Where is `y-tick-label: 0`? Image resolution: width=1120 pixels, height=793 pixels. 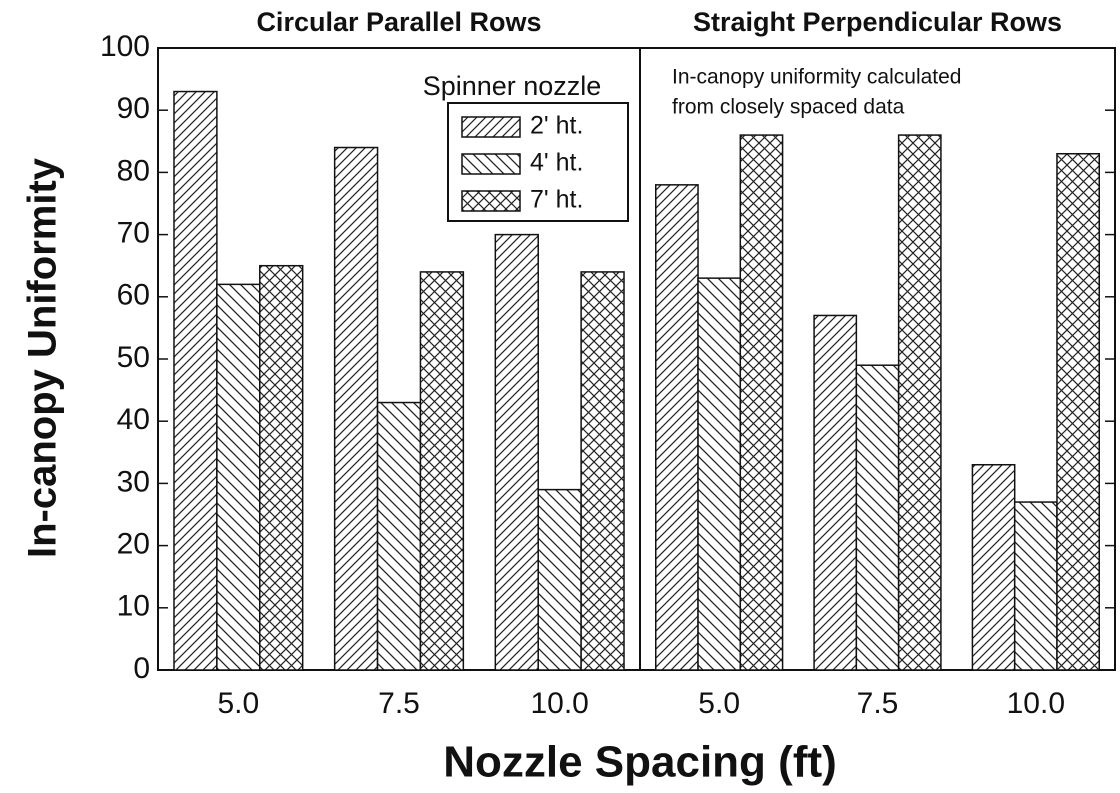
y-tick-label: 0 is located at coordinates (141, 668).